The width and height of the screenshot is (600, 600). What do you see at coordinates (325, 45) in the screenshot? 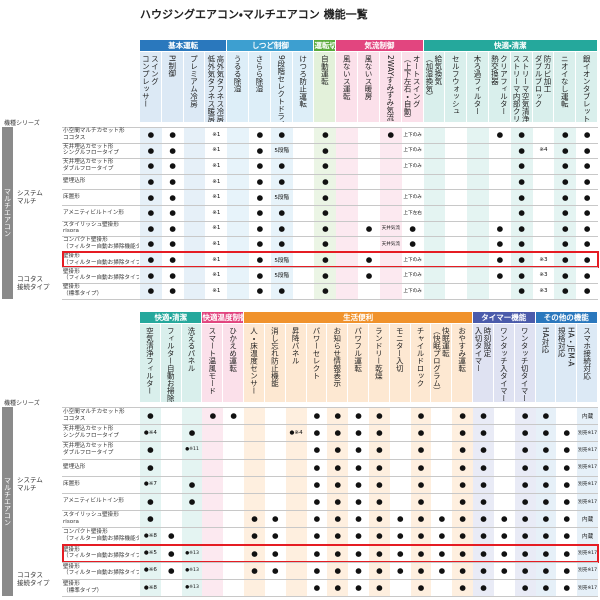
I see `column-group-header: 運転切替` at bounding box center [325, 45].